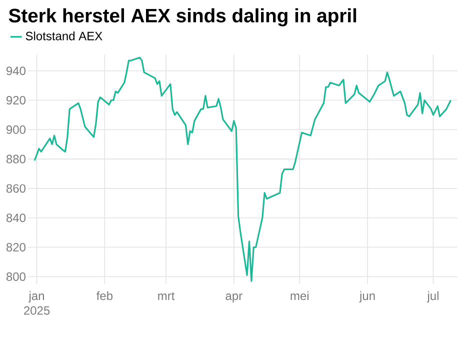  I want to click on x-tick-label: mrt, so click(166, 296).